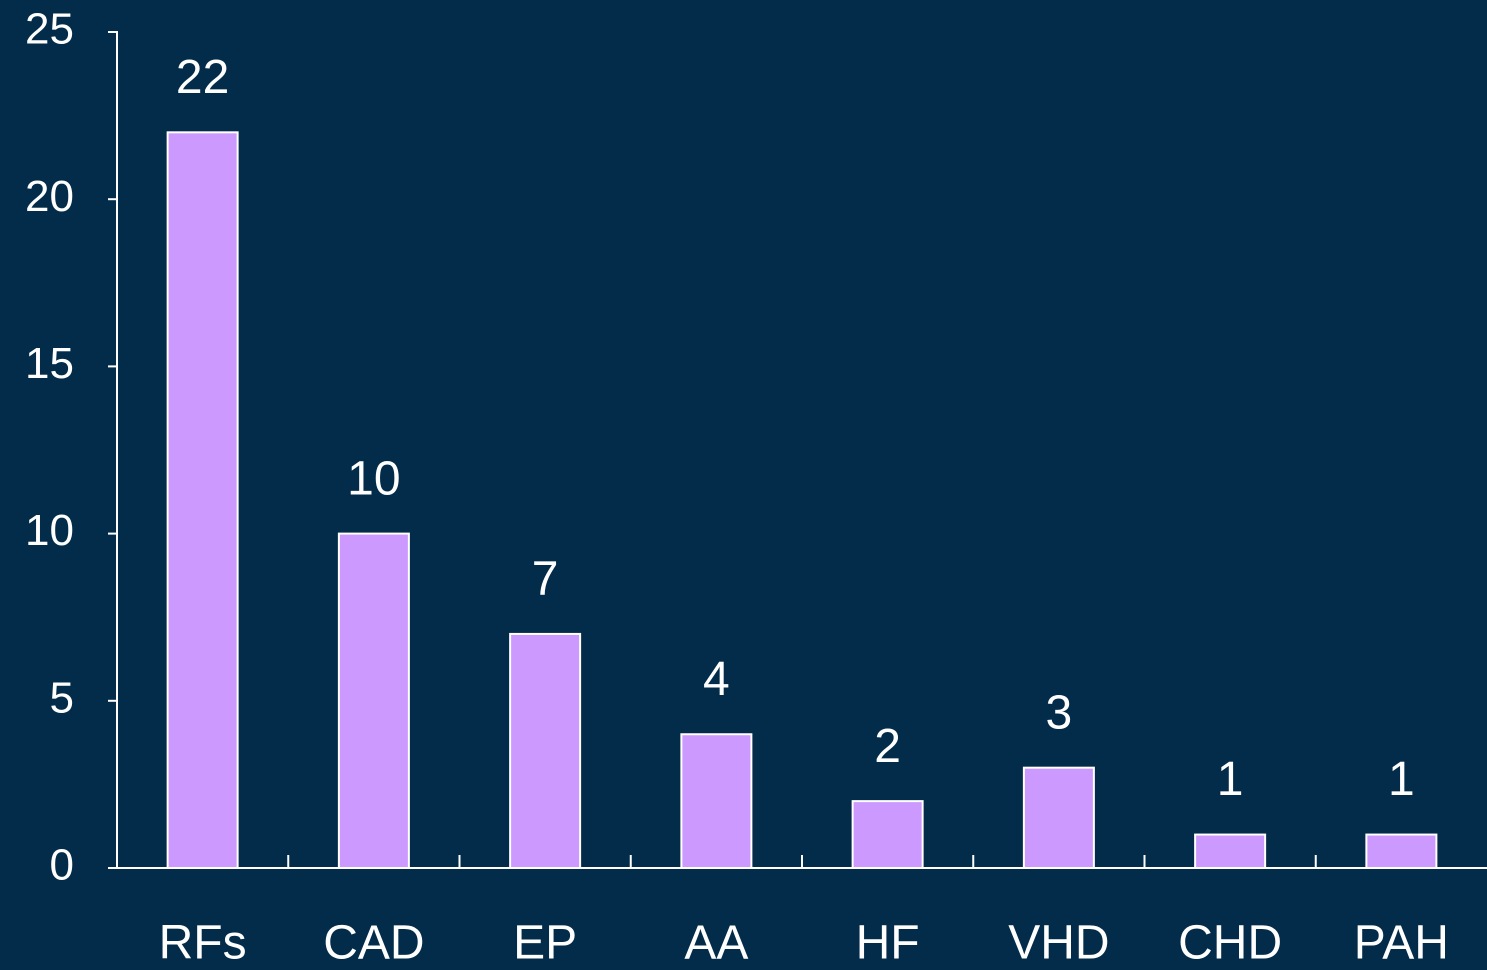 The height and width of the screenshot is (970, 1487). I want to click on y-tick-label: 15, so click(49, 363).